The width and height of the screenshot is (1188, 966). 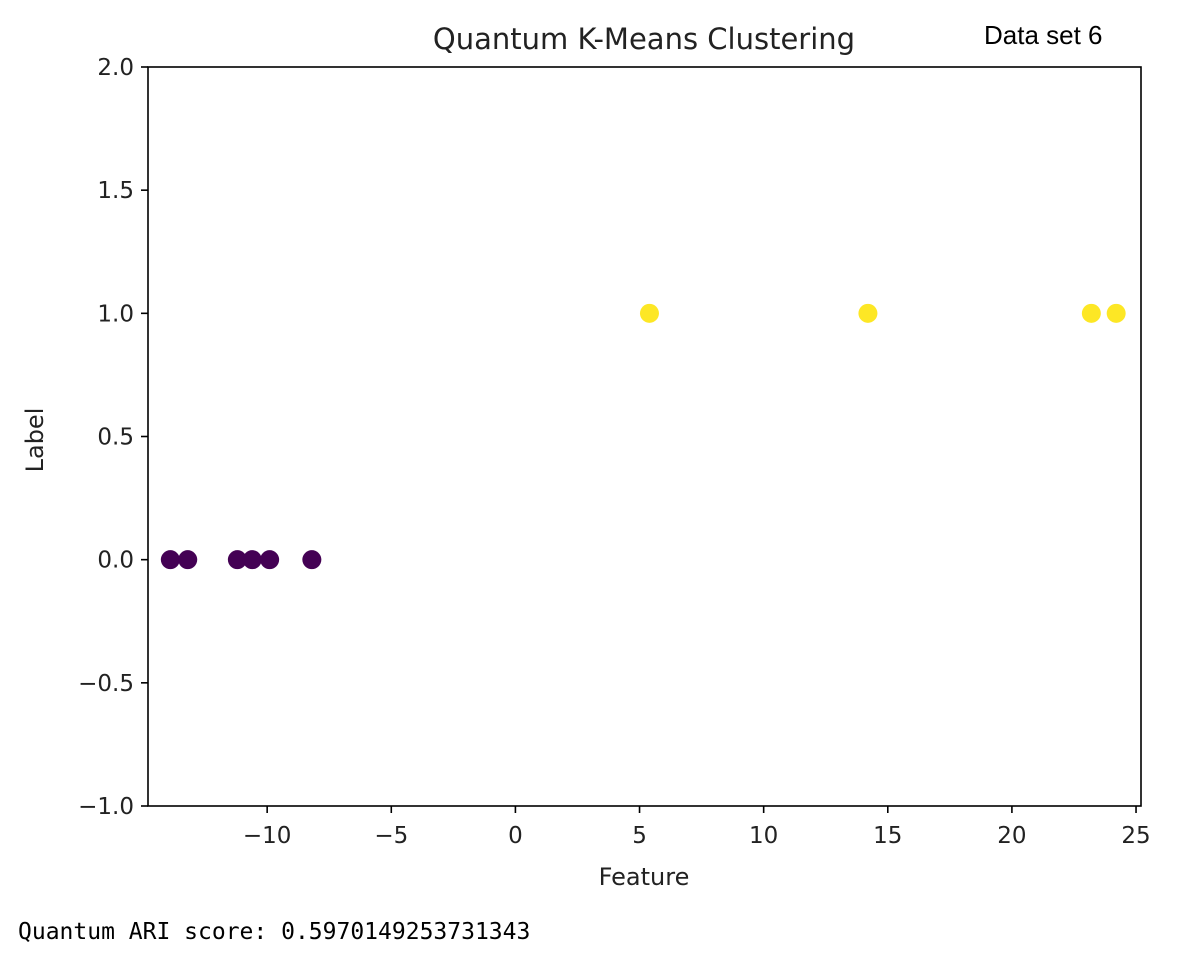 I want to click on x-axis-label: Feature, so click(x=644, y=877).